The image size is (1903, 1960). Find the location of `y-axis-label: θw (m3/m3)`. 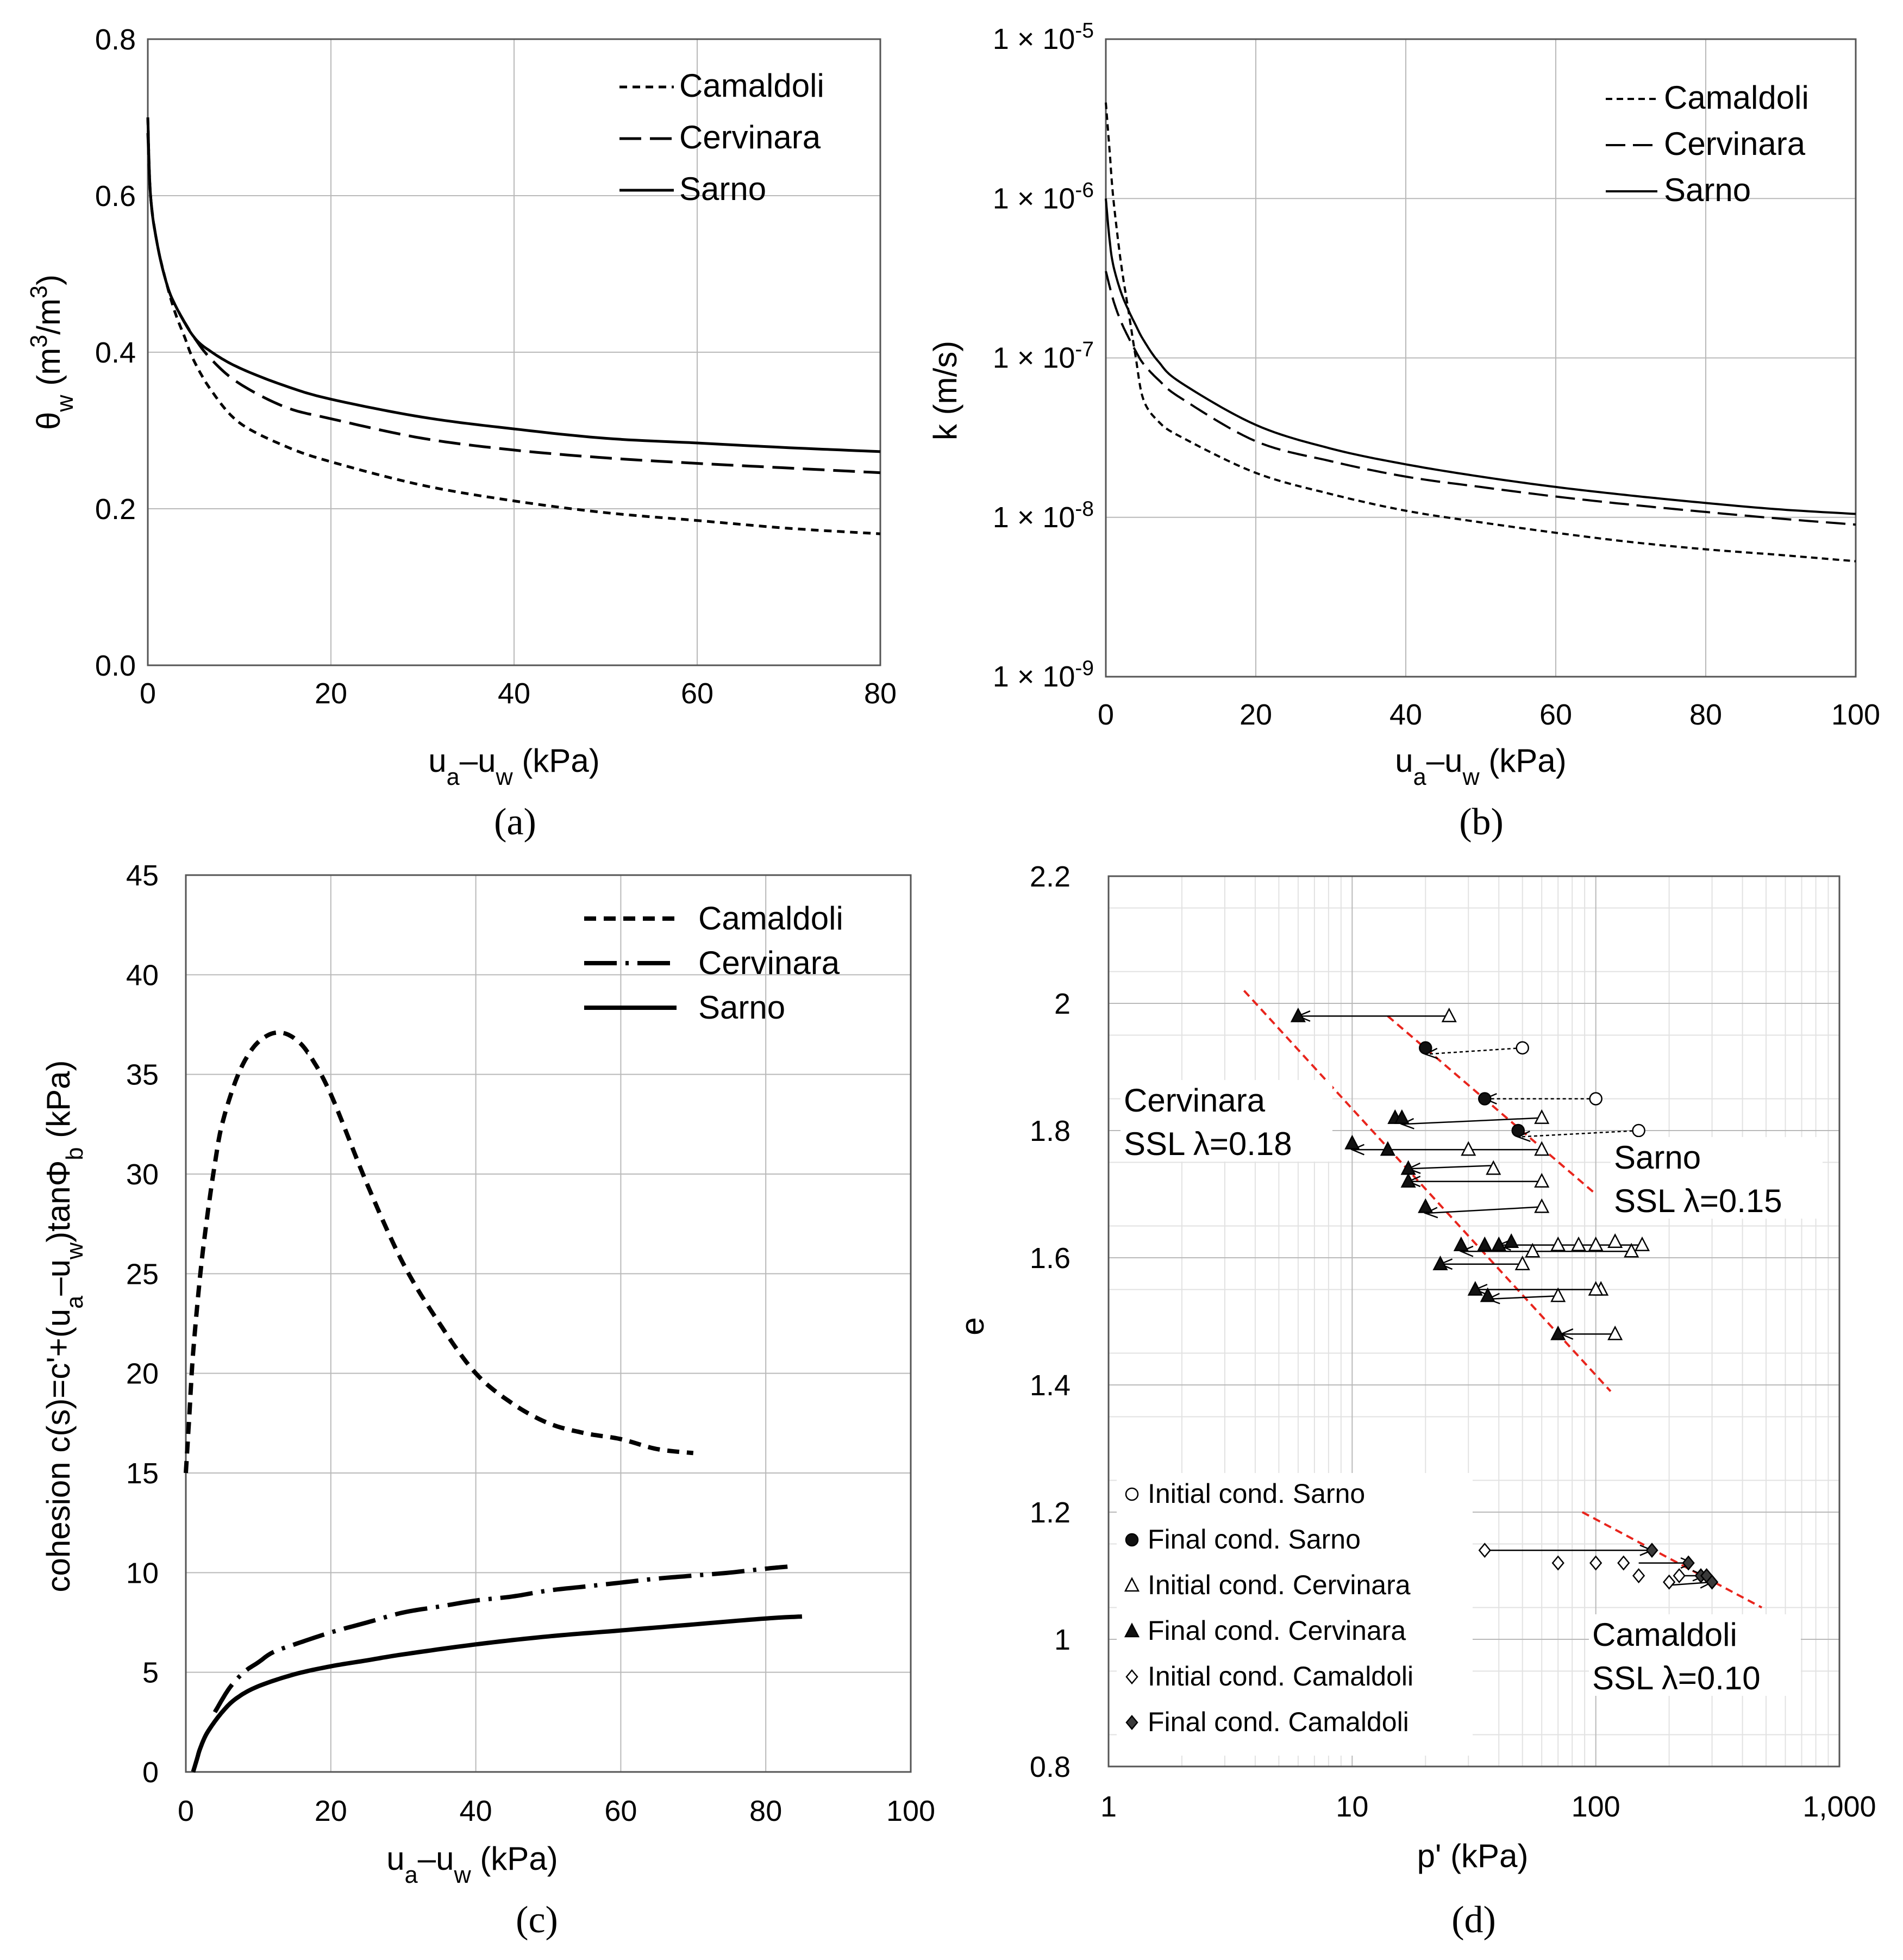

y-axis-label: θw (m3/m3) is located at coordinates (52, 352).